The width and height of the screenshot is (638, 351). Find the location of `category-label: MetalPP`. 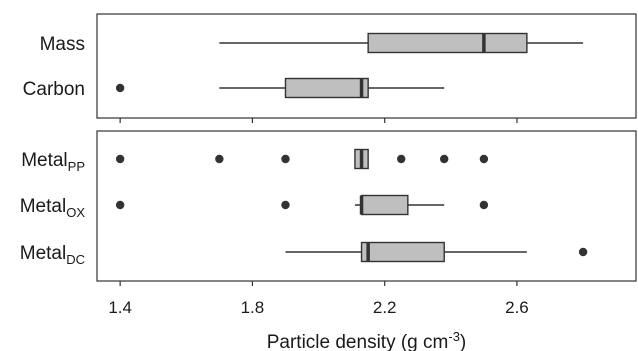

category-label: MetalPP is located at coordinates (53, 162).